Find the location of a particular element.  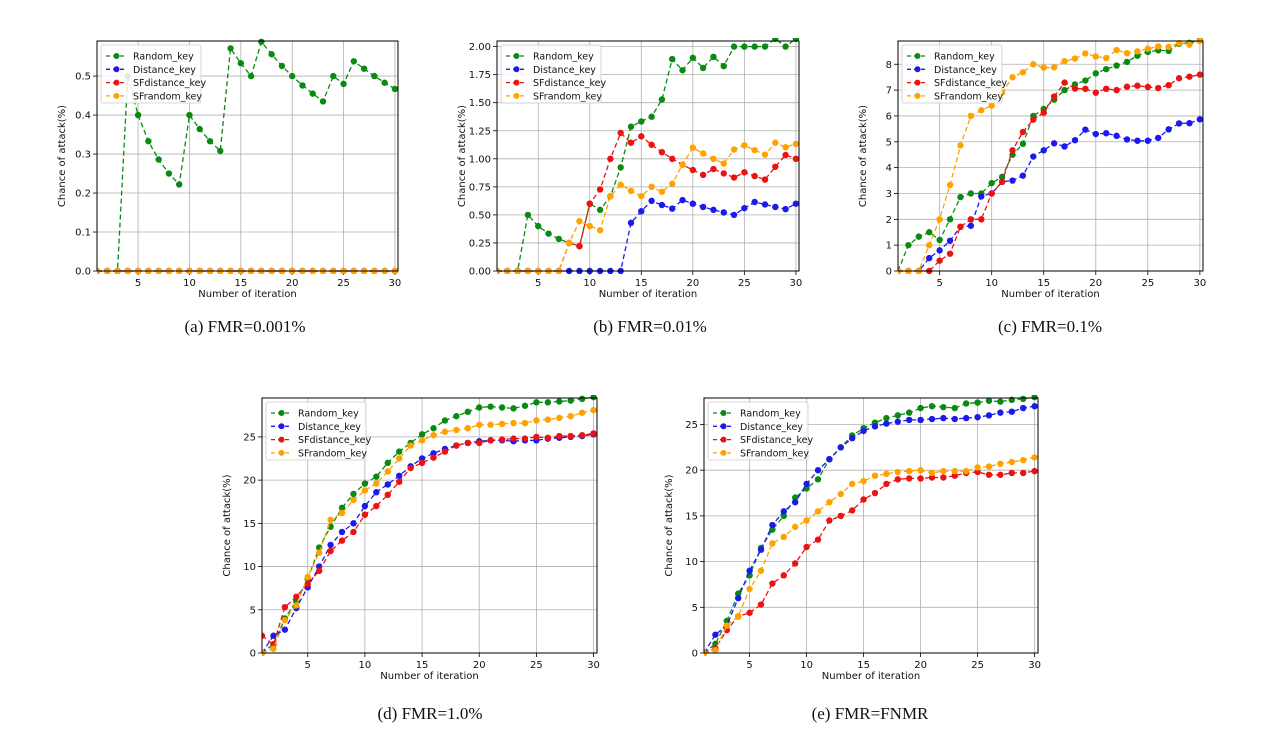

legend-marker-distance-key is located at coordinates (723, 426).